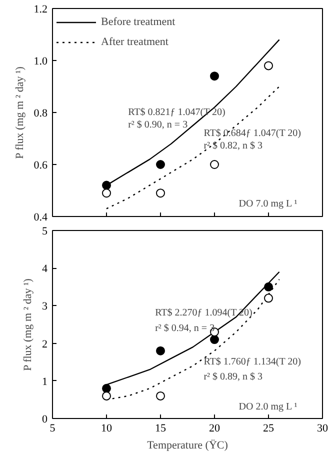  I want to click on y-tick-label: 0, so click(45, 420).